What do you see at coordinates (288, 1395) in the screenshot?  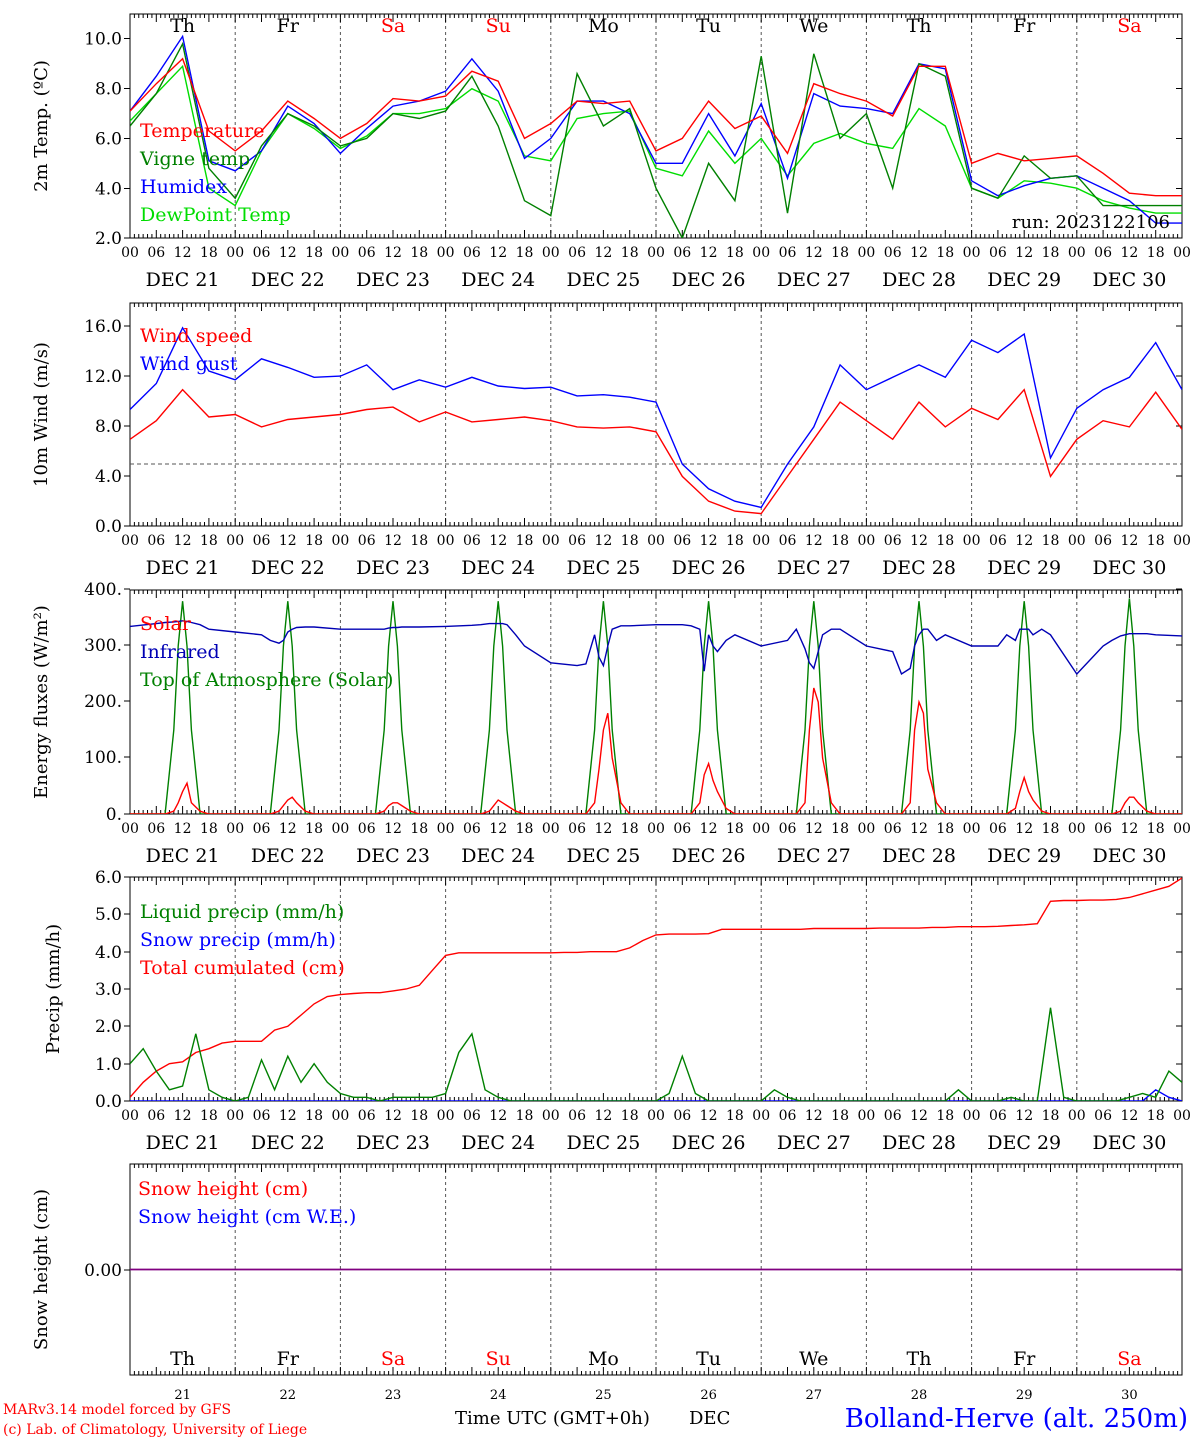 I see `day-number-label: 22` at bounding box center [288, 1395].